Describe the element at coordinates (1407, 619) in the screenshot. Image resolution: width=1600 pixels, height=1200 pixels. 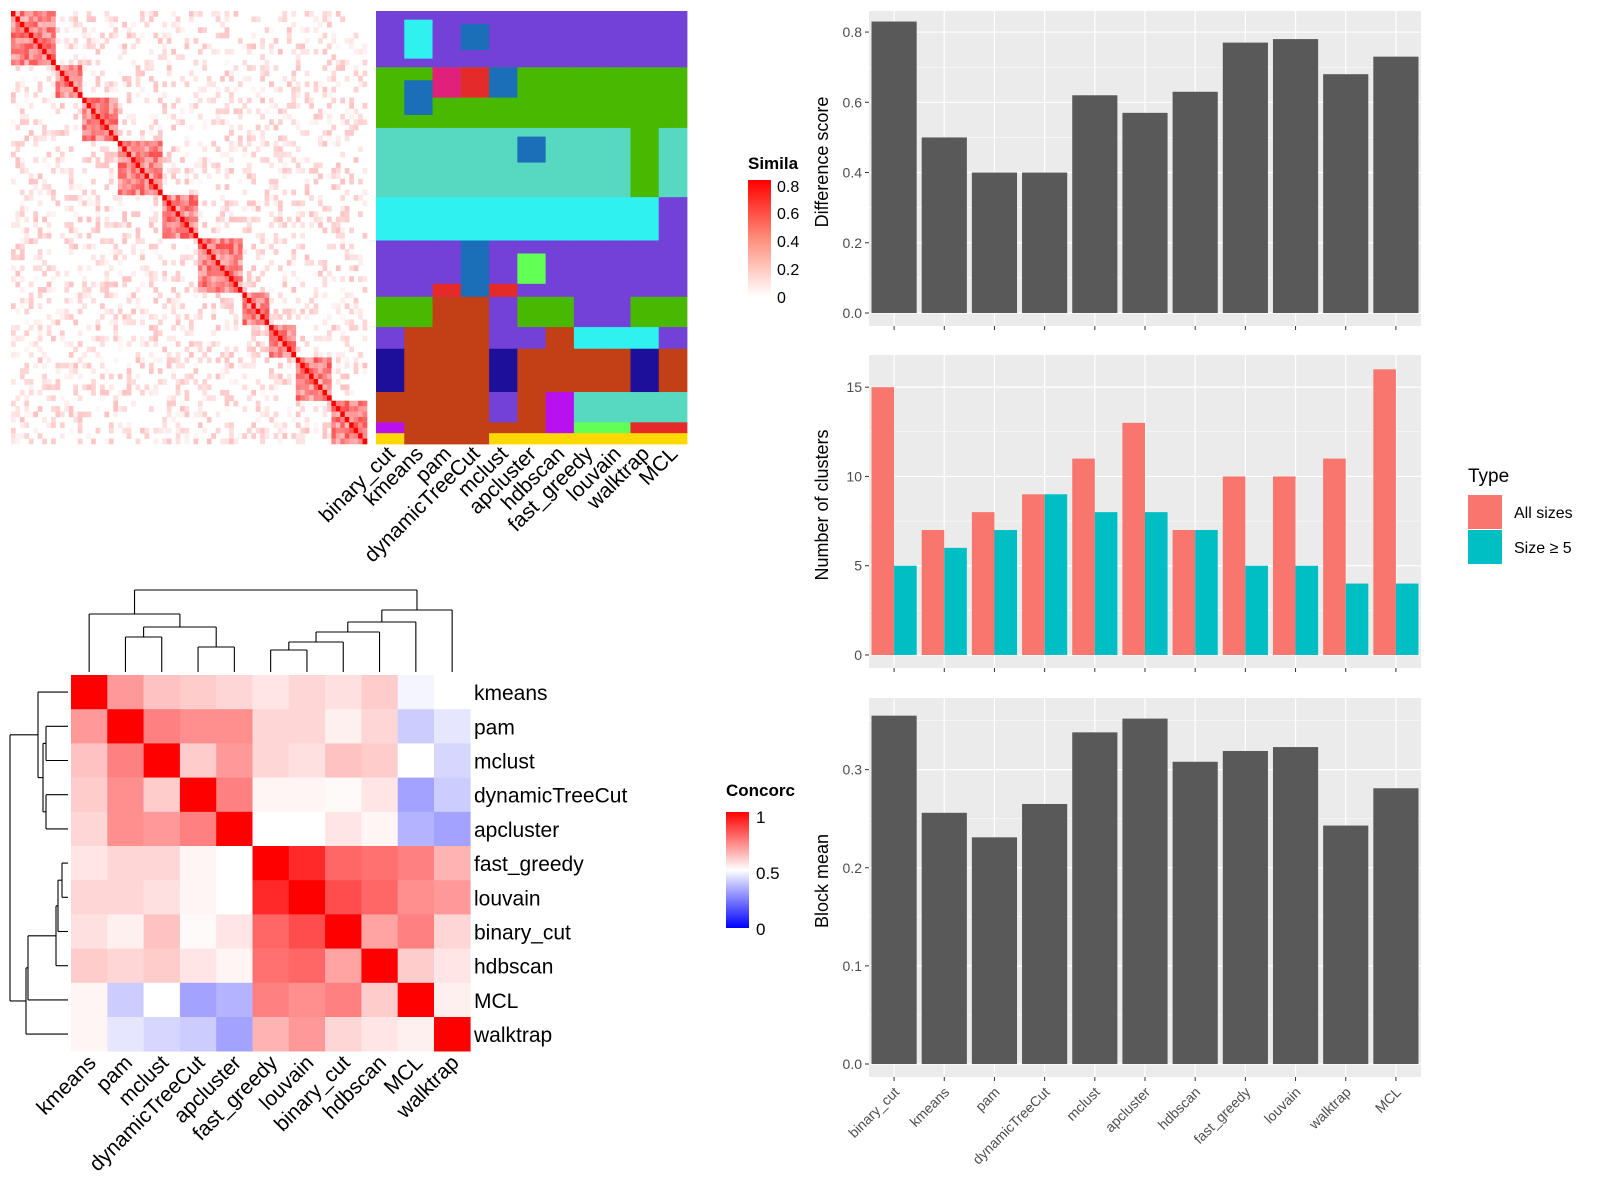
I see `bar` at that location.